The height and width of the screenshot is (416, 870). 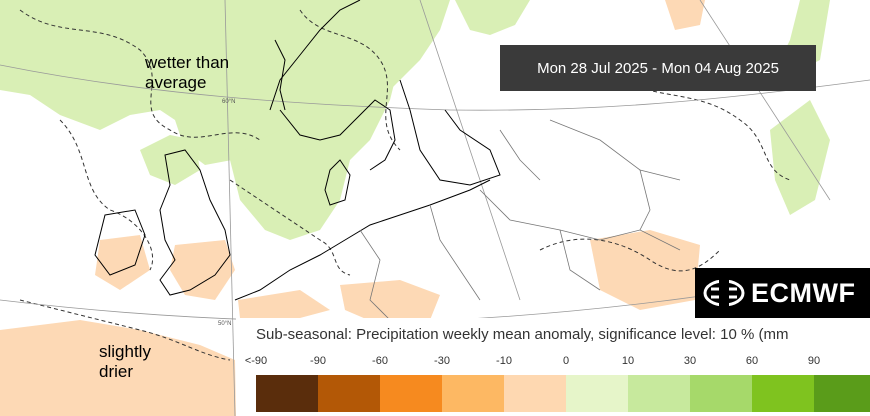 I want to click on annotation-drier: slightly drier, so click(x=136, y=362).